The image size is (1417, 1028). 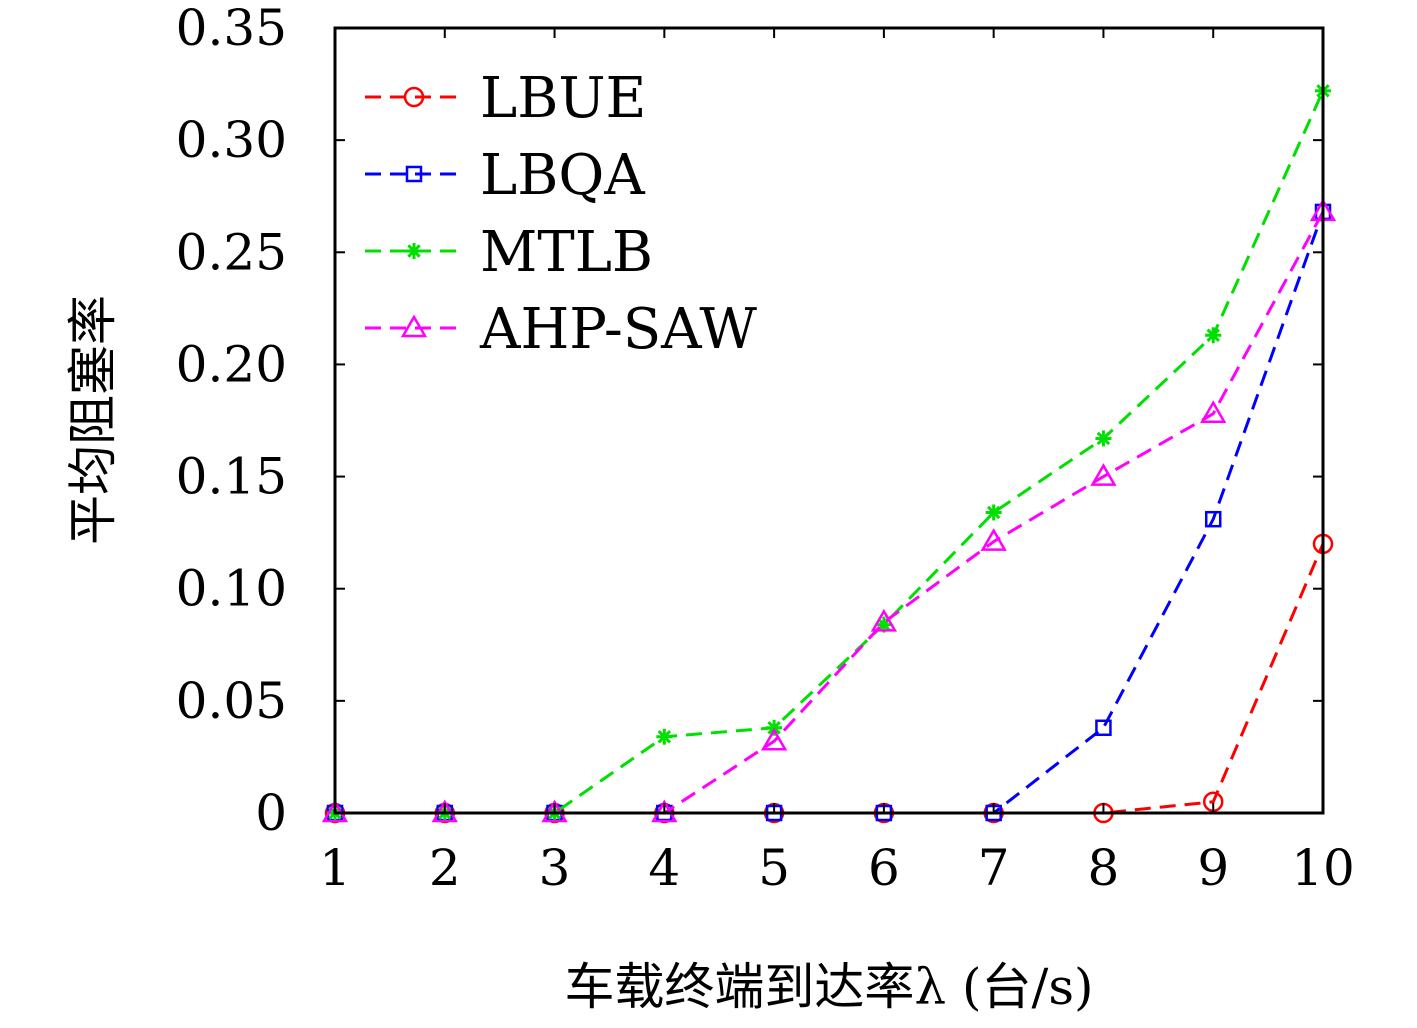 What do you see at coordinates (664, 868) in the screenshot?
I see `x-tick-label: 4` at bounding box center [664, 868].